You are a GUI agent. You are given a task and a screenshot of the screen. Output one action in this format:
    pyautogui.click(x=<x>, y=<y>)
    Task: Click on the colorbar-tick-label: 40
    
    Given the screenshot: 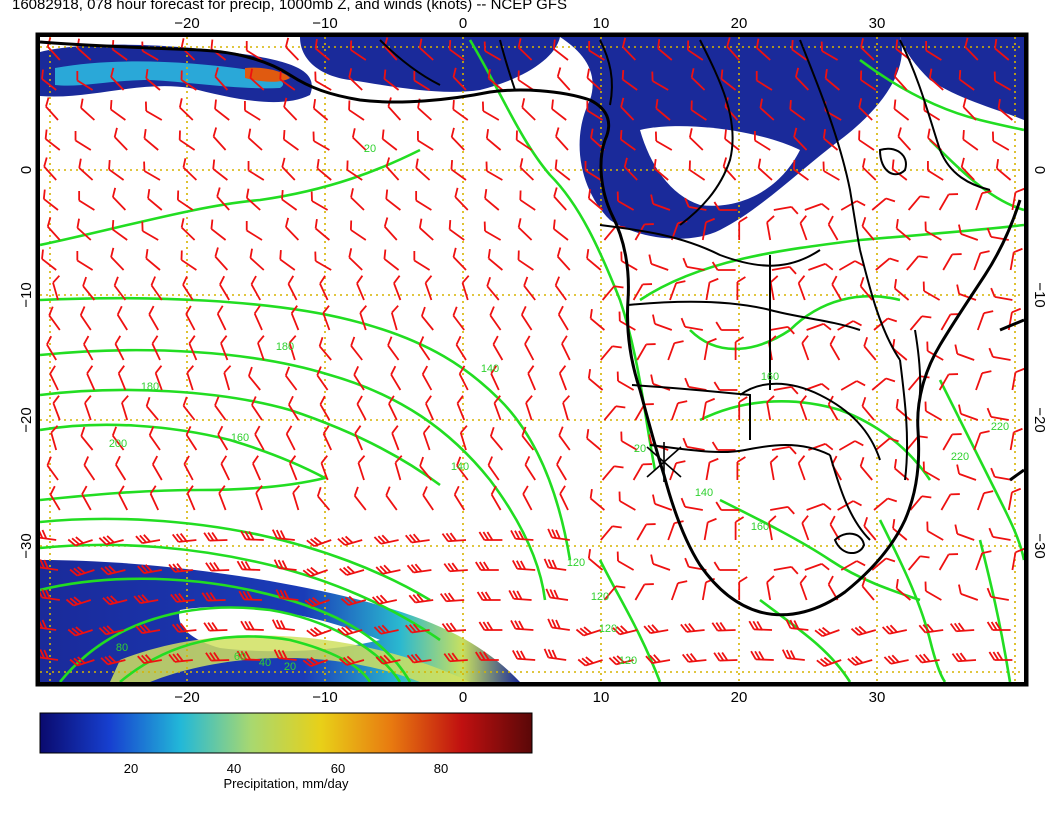 What is the action you would take?
    pyautogui.click(x=234, y=768)
    